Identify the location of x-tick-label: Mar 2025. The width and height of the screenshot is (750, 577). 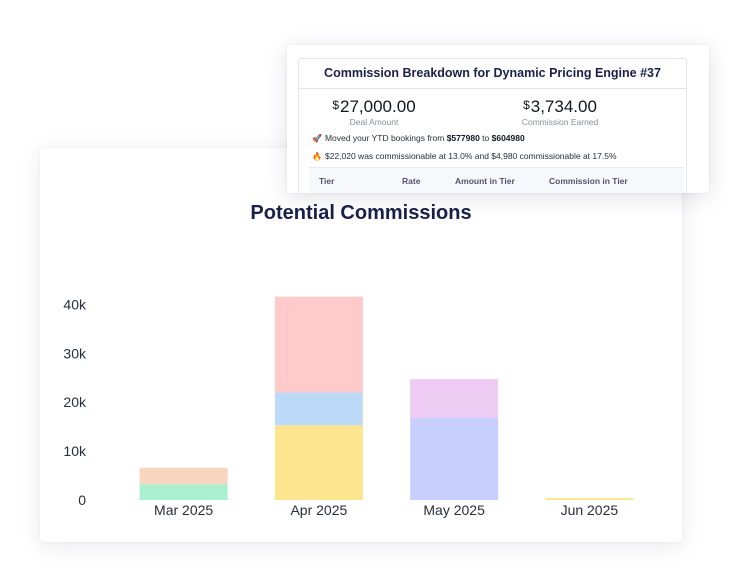
(183, 510).